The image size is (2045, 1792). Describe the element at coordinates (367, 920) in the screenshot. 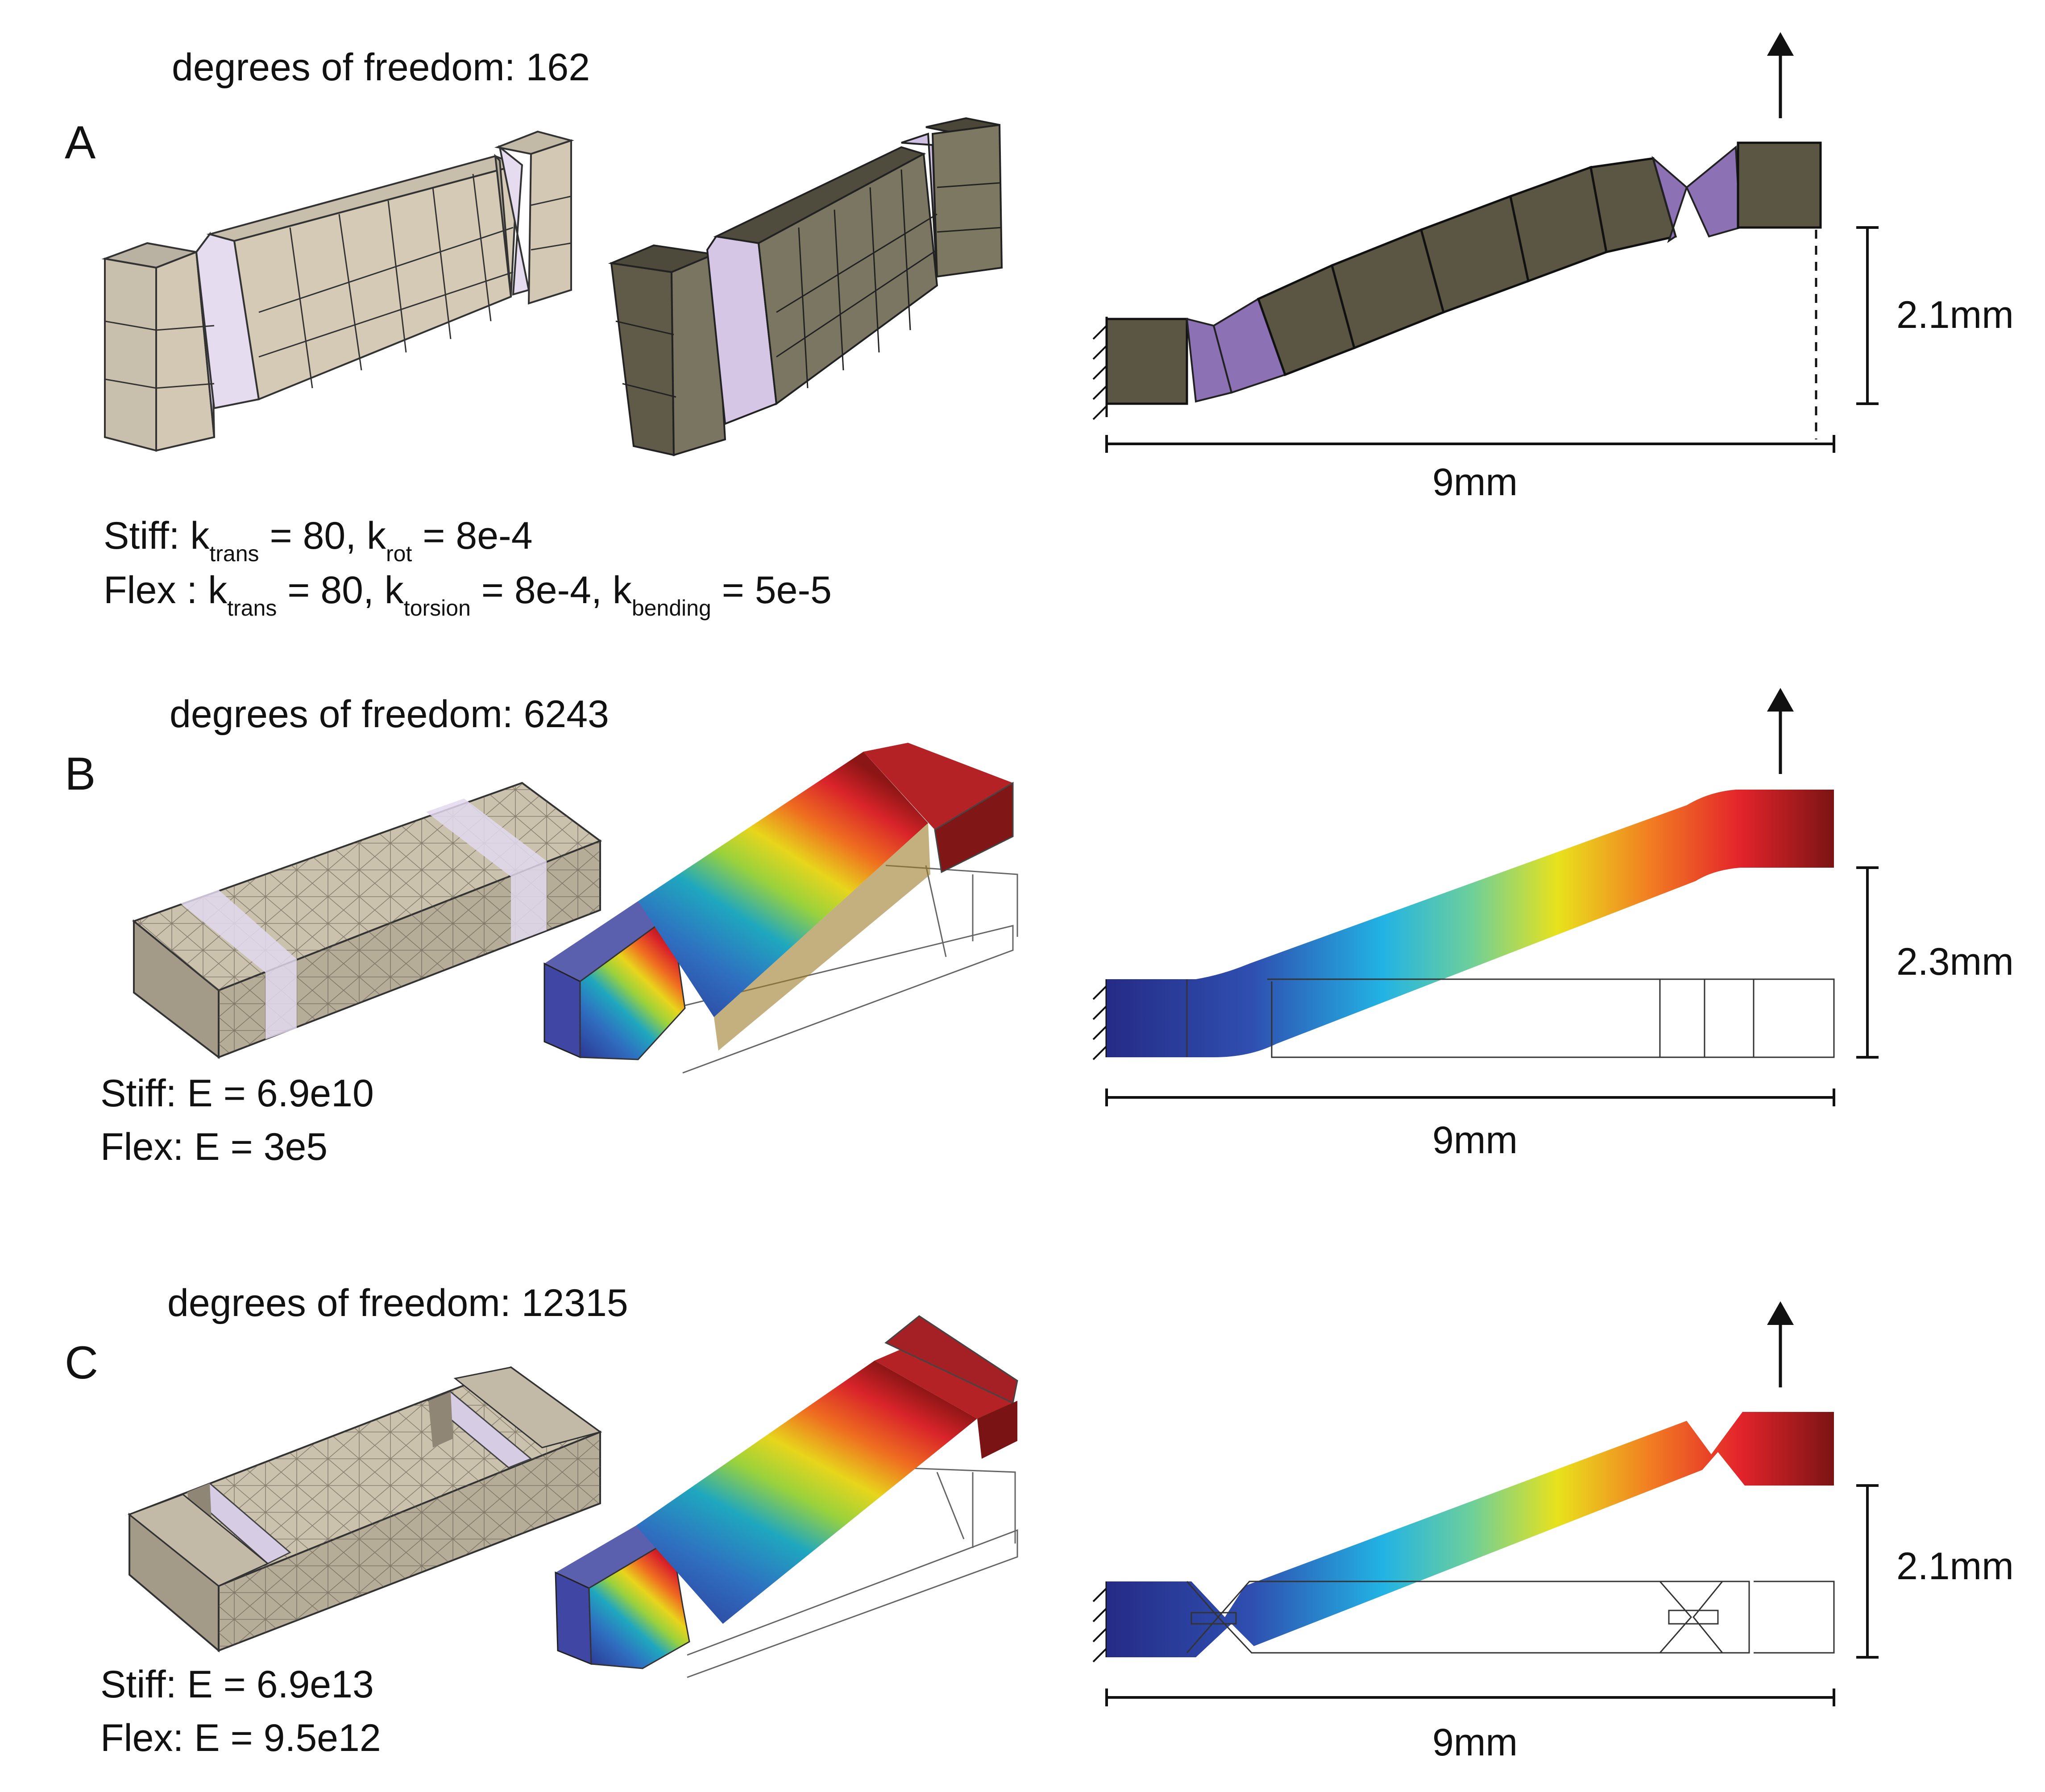

I see `mesh-slab-b` at that location.